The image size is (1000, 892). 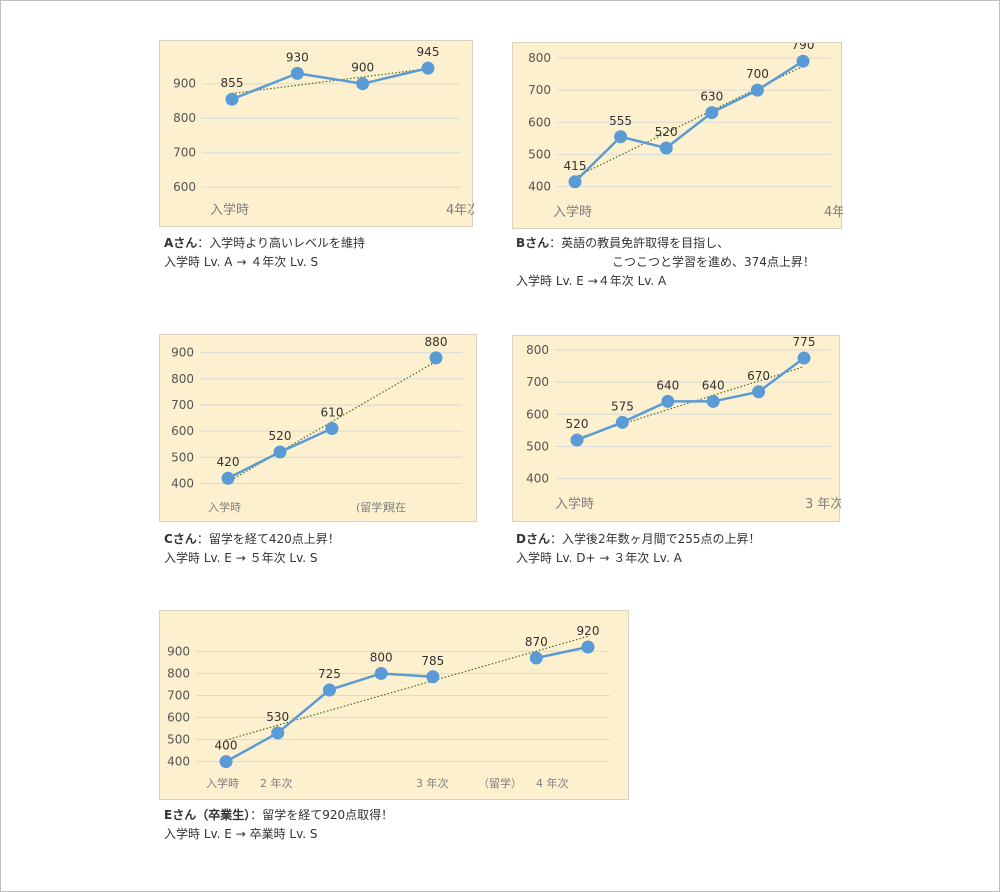 I want to click on caption-c-line2: 入学時 Lv. E → ５年次 Lv. S, so click(x=241, y=558).